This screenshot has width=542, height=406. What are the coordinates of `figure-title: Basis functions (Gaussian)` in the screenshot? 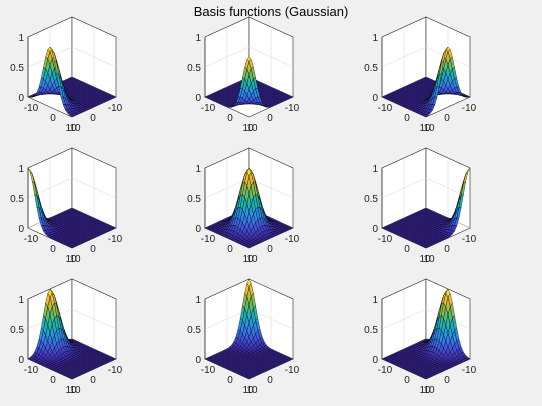 It's located at (271, 11).